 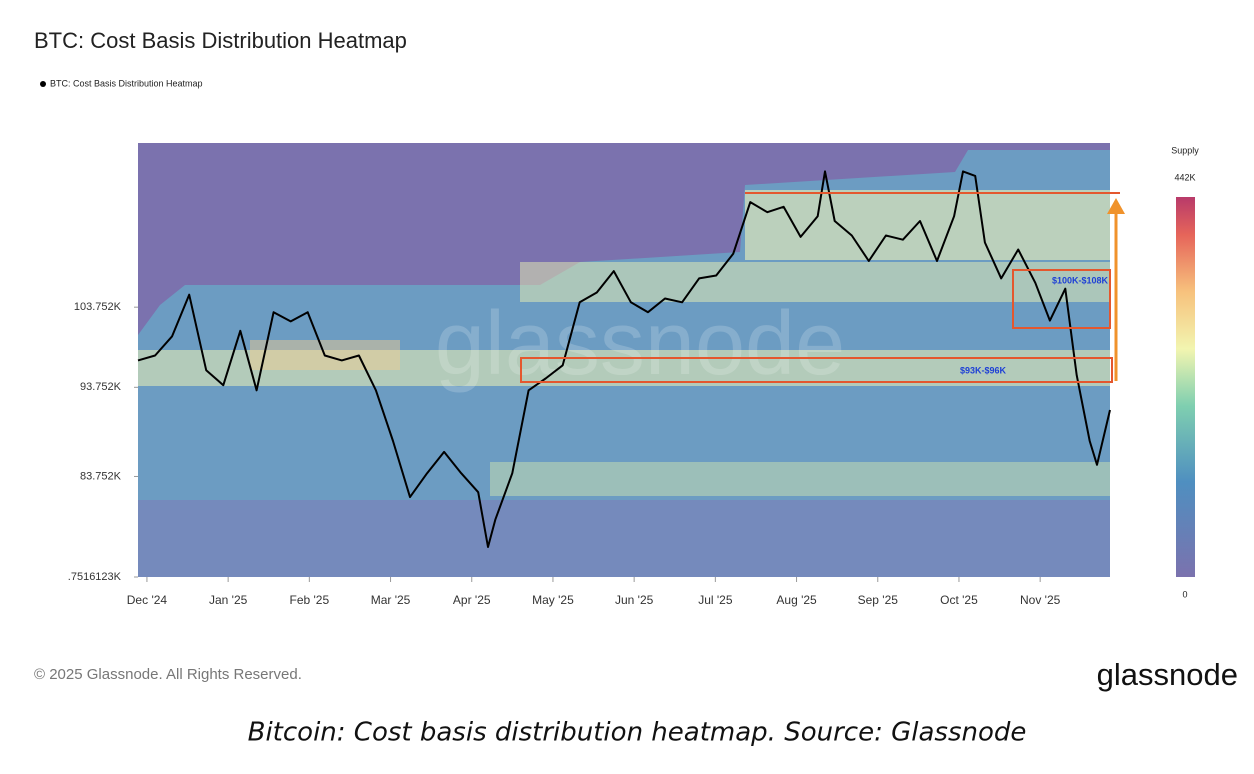 I want to click on colorbar-title: Supply, so click(x=1185, y=150).